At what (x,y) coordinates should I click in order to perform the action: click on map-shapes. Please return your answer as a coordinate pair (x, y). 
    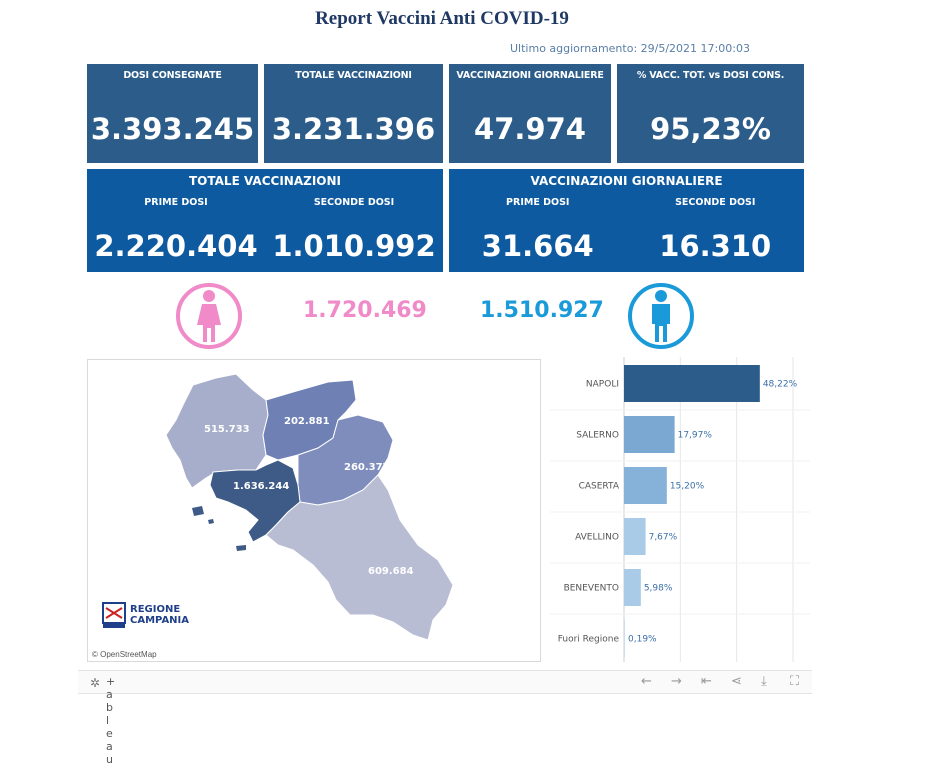
    Looking at the image, I should click on (309, 507).